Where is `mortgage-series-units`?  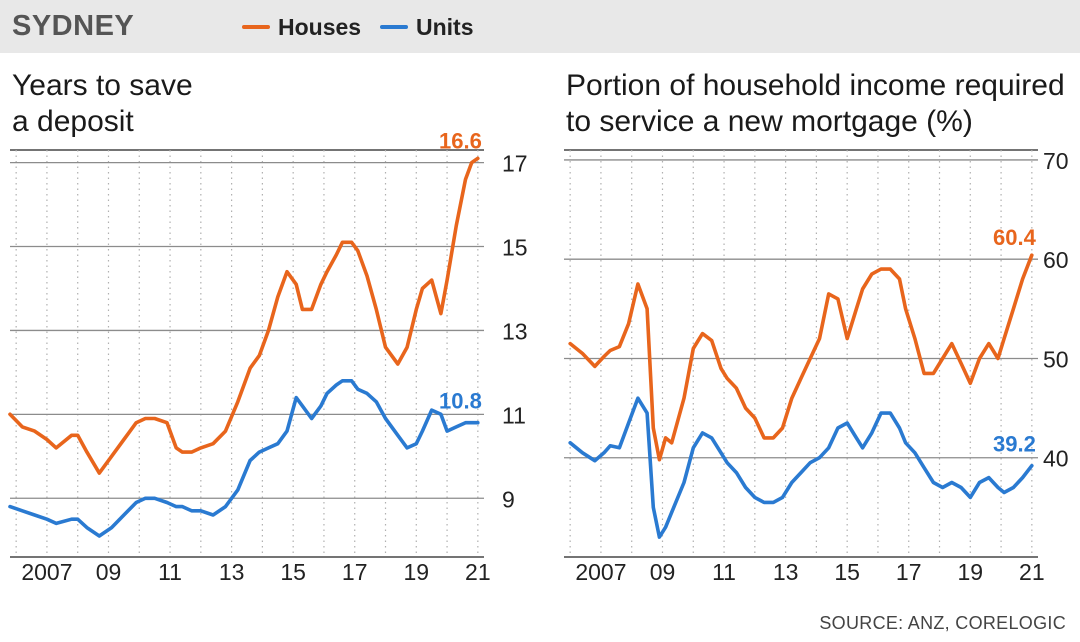
mortgage-series-units is located at coordinates (801, 467).